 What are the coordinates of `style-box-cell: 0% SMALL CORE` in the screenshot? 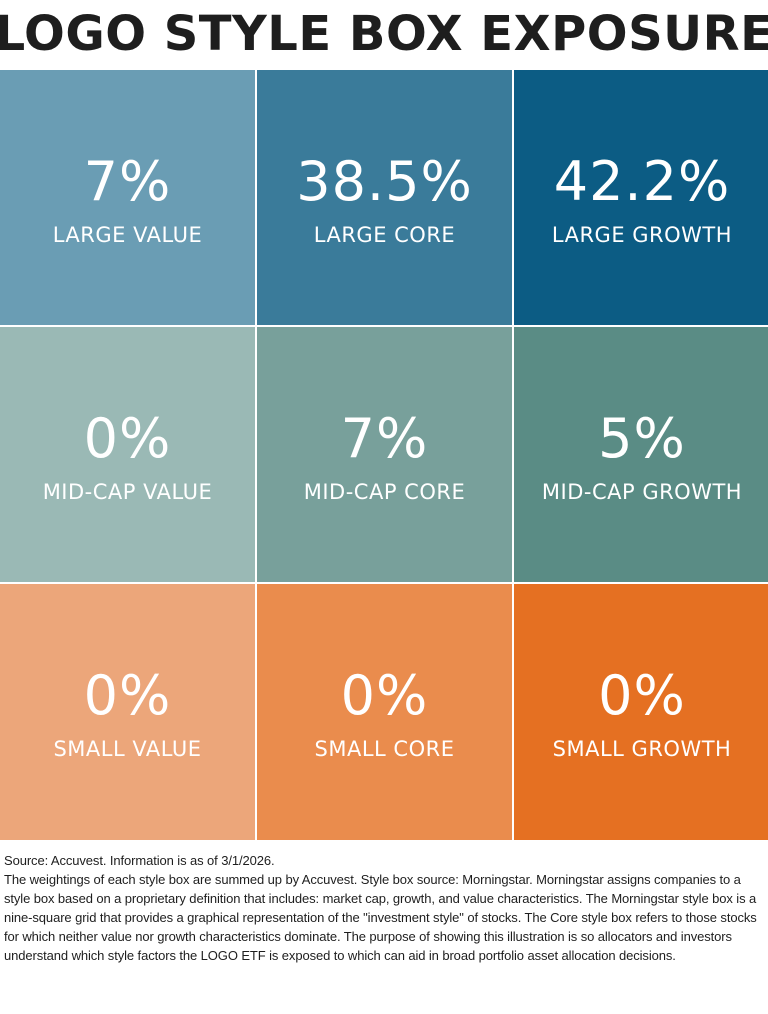 It's located at (384, 712).